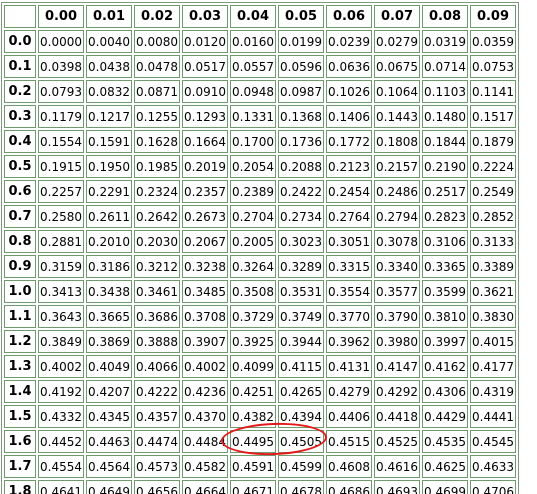 The width and height of the screenshot is (537, 494). I want to click on column-header: 0.04, so click(253, 16).